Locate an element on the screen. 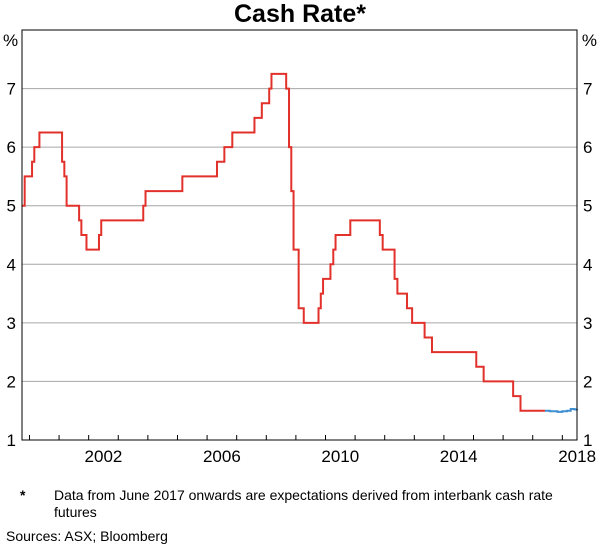  y-tick-label-right: 2 is located at coordinates (587, 381).